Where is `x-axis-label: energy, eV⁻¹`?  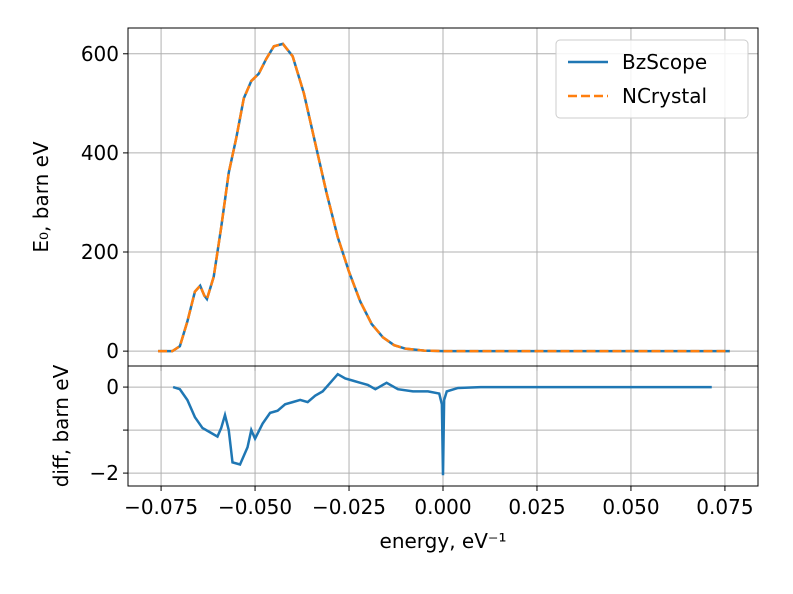
x-axis-label: energy, eV⁻¹ is located at coordinates (443, 541).